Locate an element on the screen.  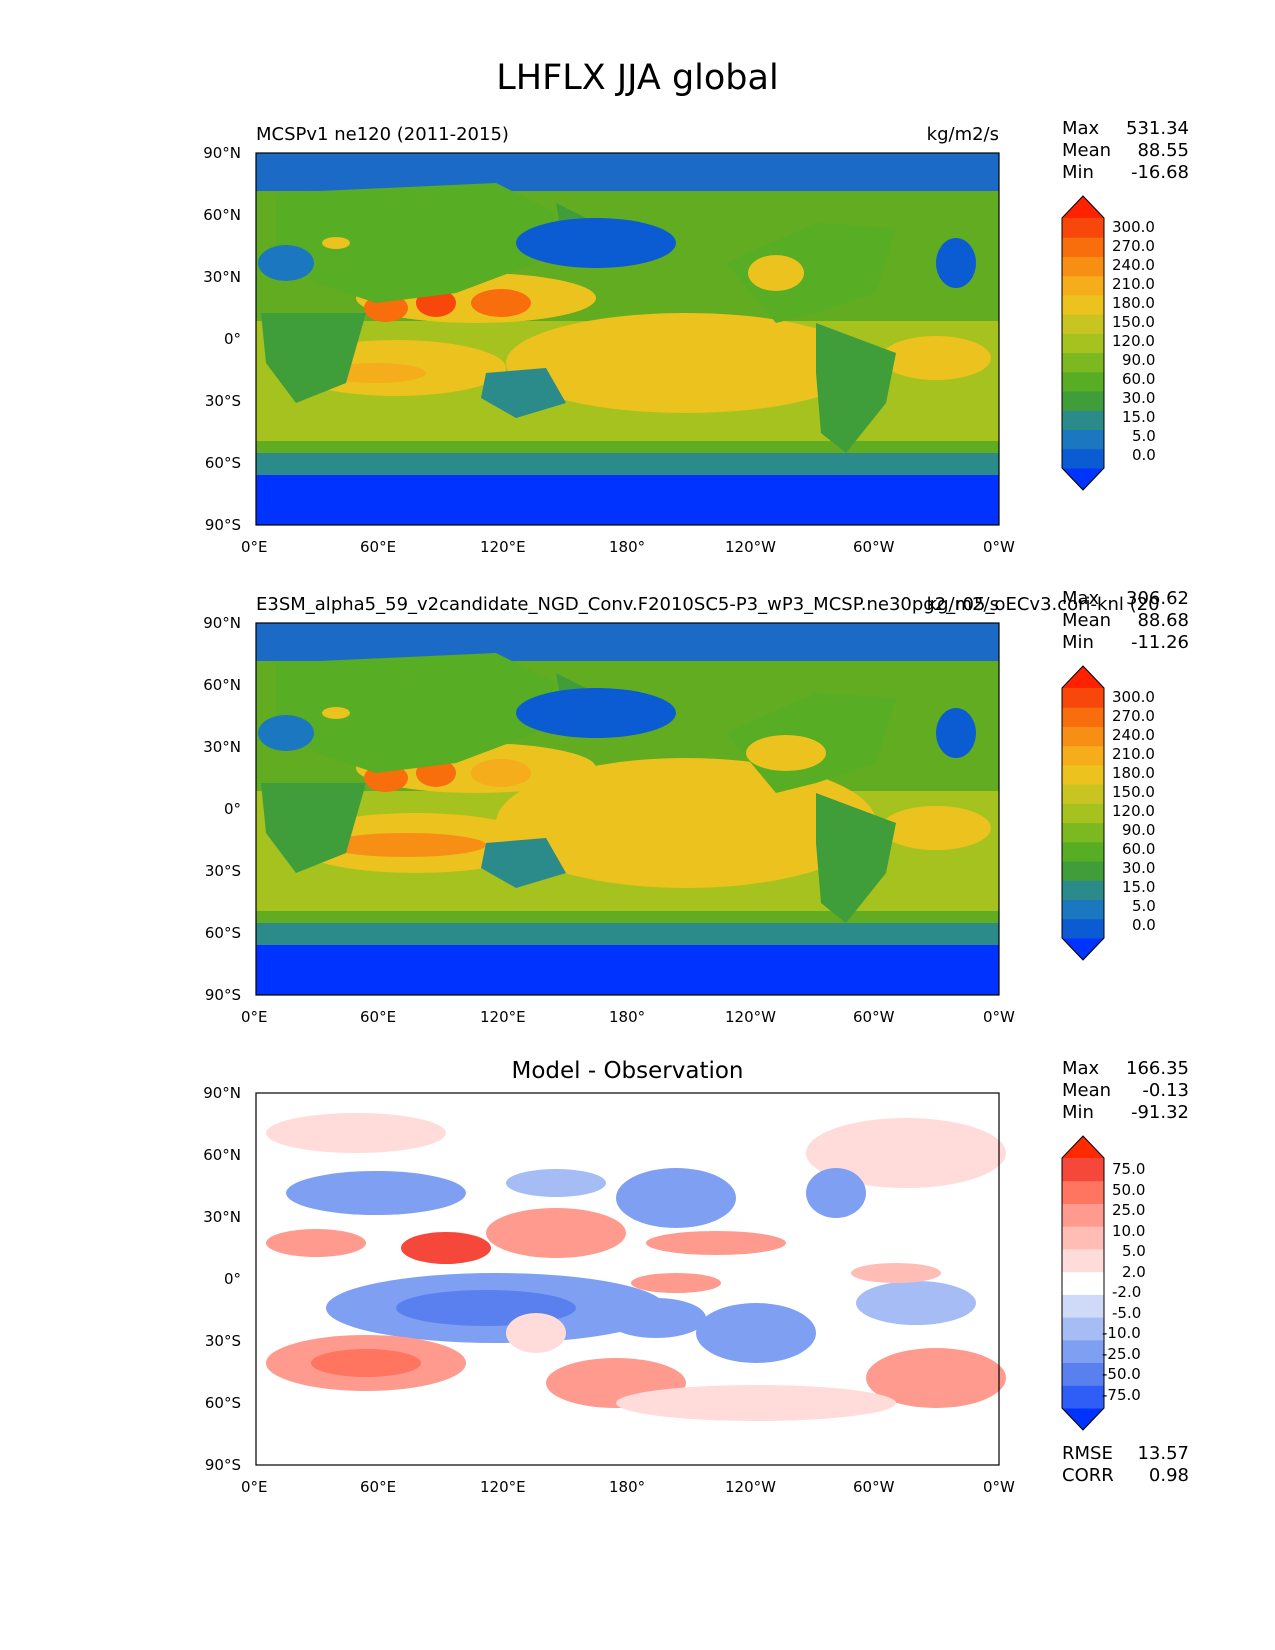
panel3-lat-tick-30n: 30°N is located at coordinates (222, 1217).